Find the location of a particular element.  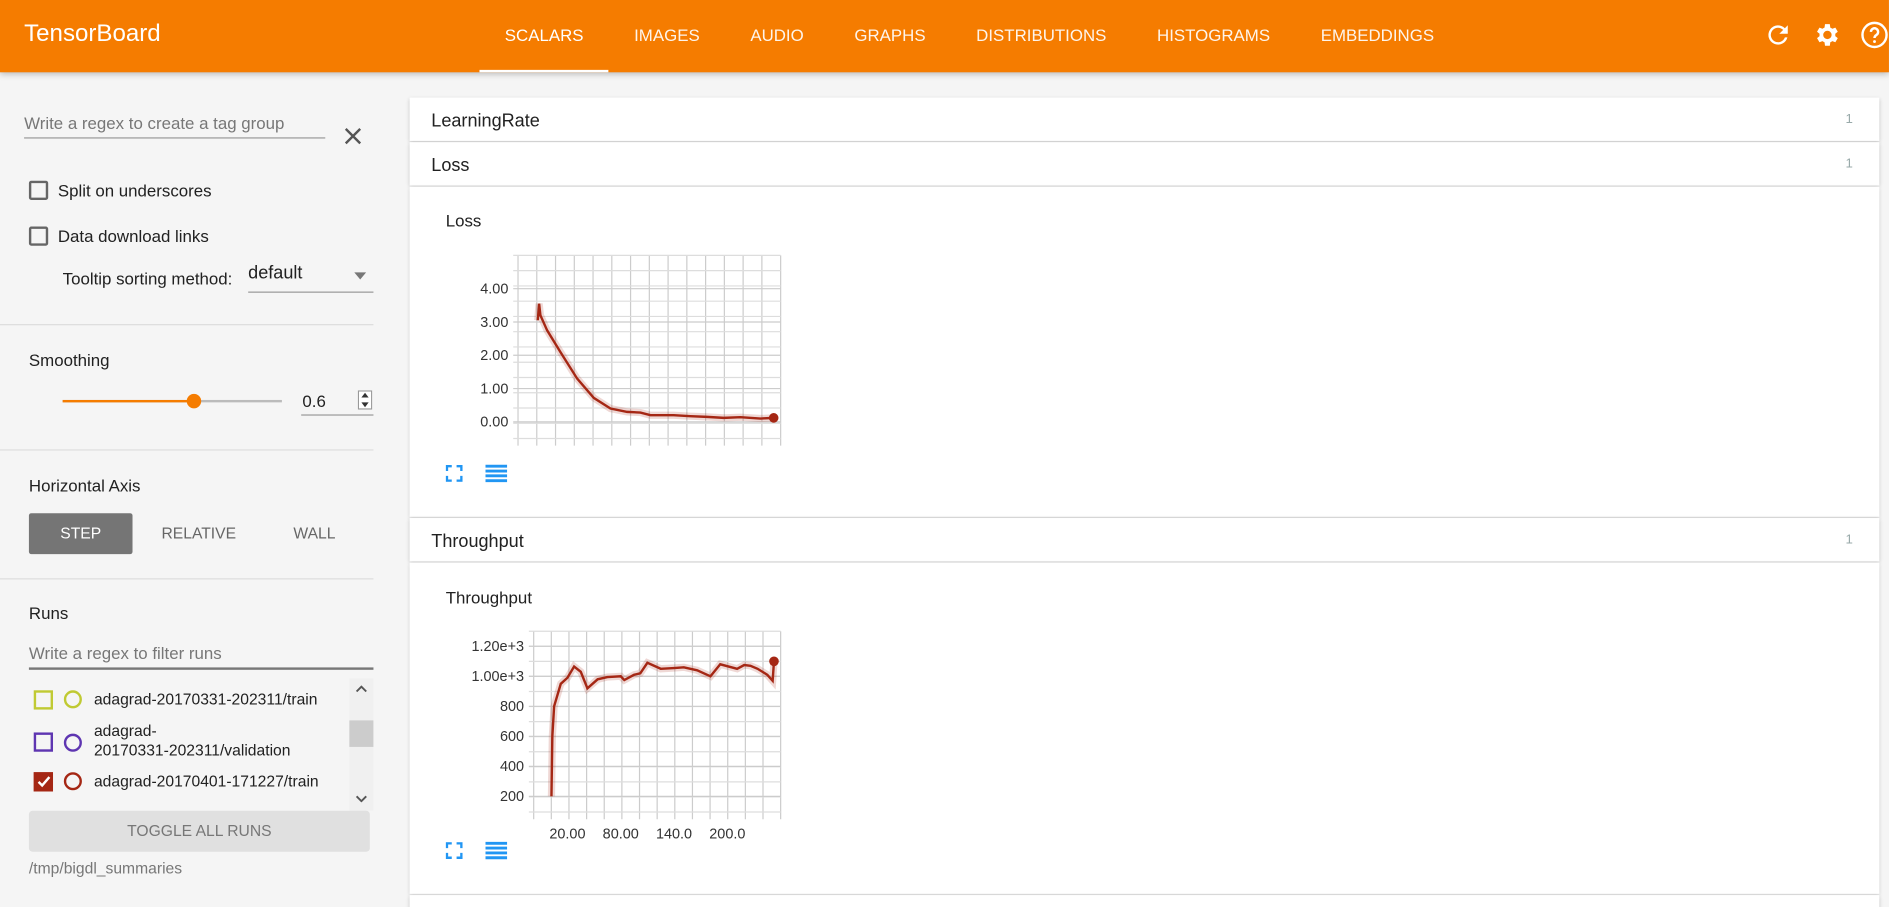

chevron-down-icon is located at coordinates (361, 799).